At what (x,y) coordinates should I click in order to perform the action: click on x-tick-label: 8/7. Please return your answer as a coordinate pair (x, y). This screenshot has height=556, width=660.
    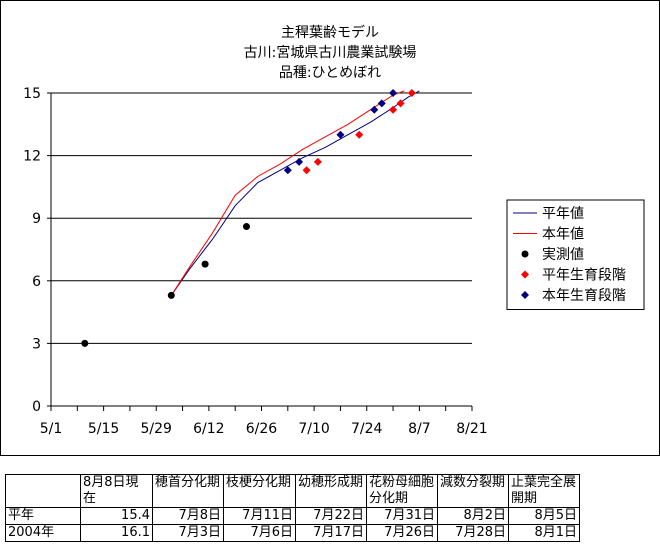
    Looking at the image, I should click on (419, 429).